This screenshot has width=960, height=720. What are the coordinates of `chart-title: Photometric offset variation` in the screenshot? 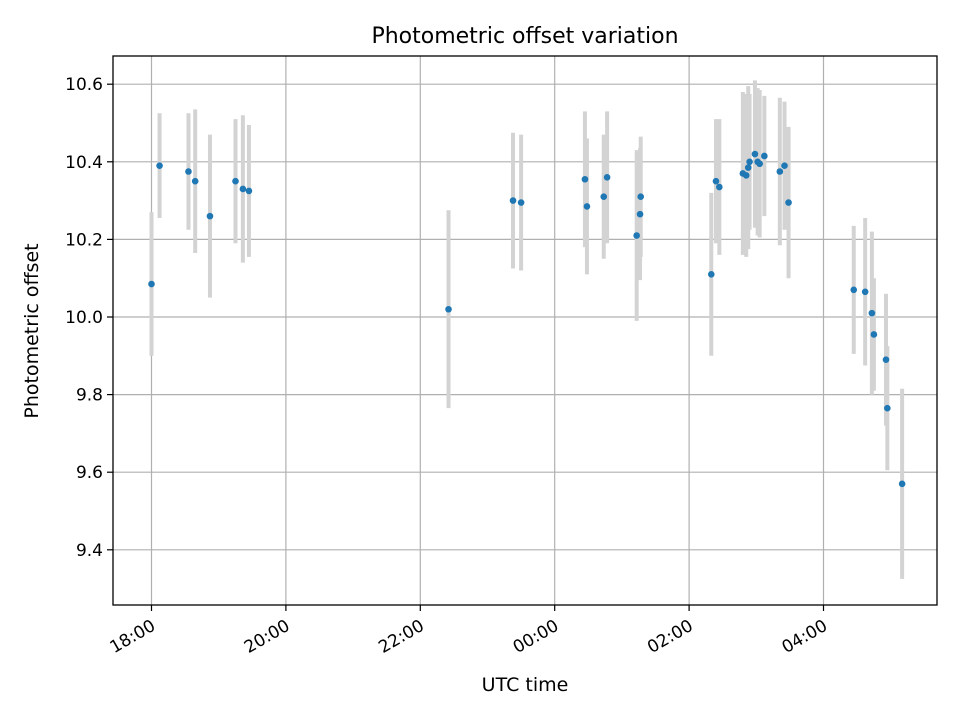 It's located at (524, 36).